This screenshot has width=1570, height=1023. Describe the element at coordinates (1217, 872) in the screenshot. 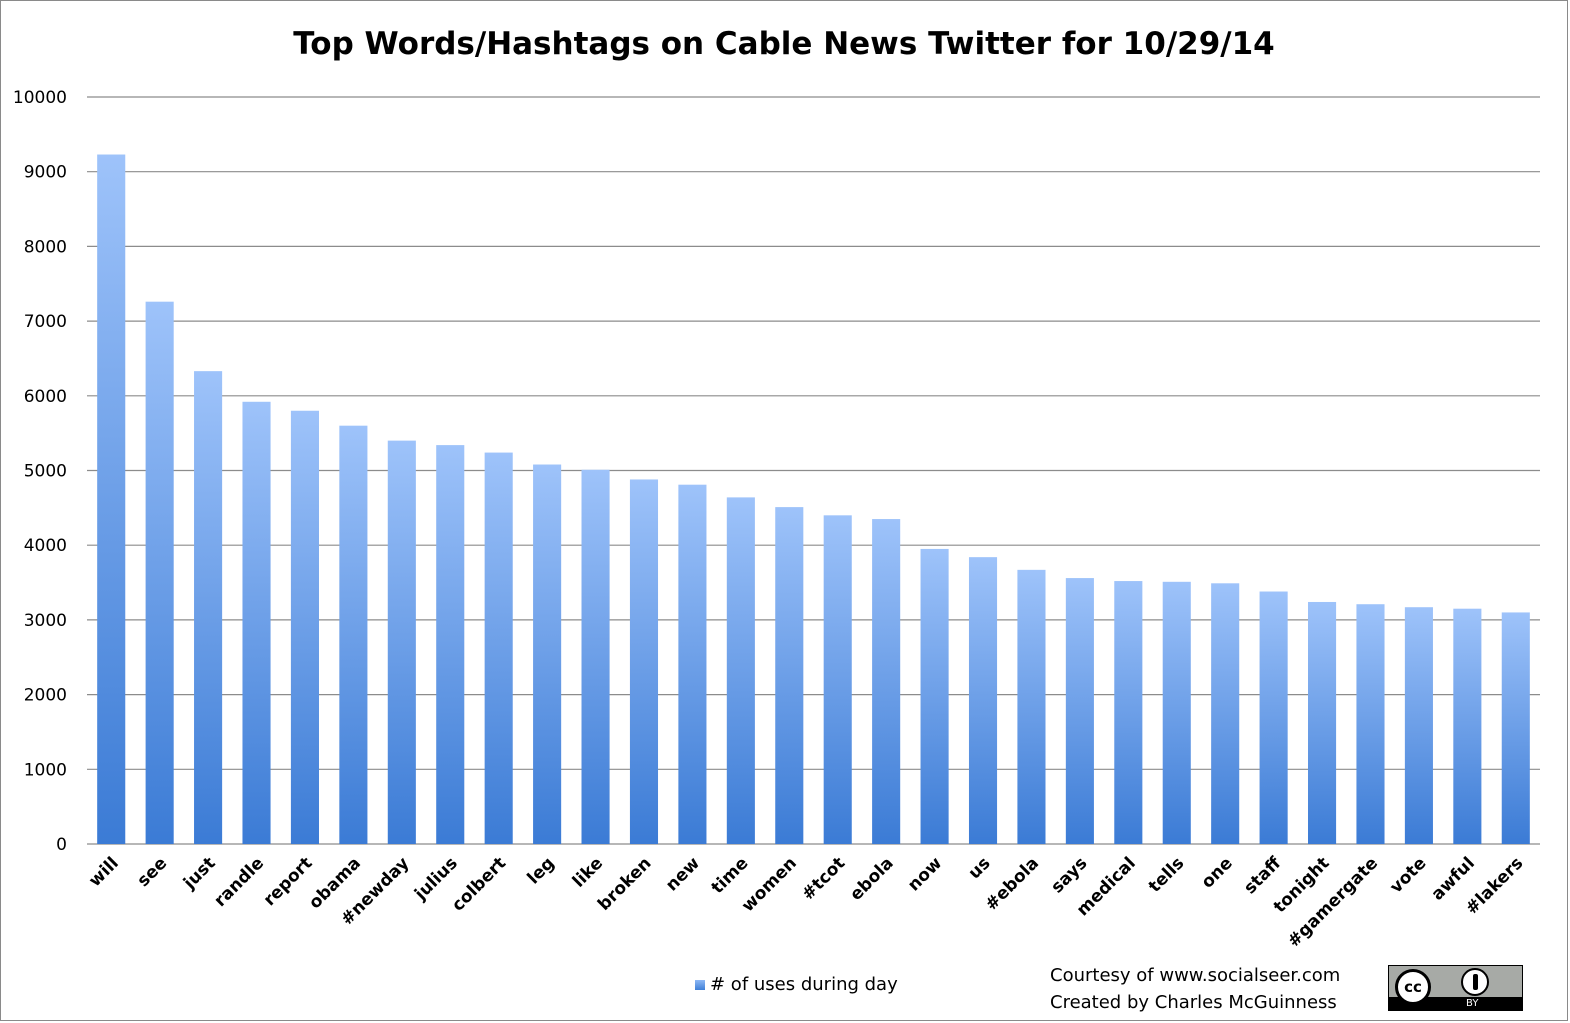

I see `x-tick-label: one` at that location.